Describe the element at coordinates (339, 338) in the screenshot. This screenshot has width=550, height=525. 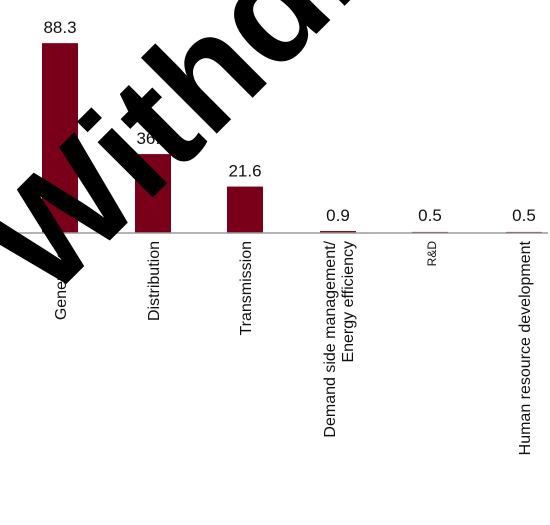
I see `category-label-demand-side-management: Demand side management/Energy efficiency` at that location.